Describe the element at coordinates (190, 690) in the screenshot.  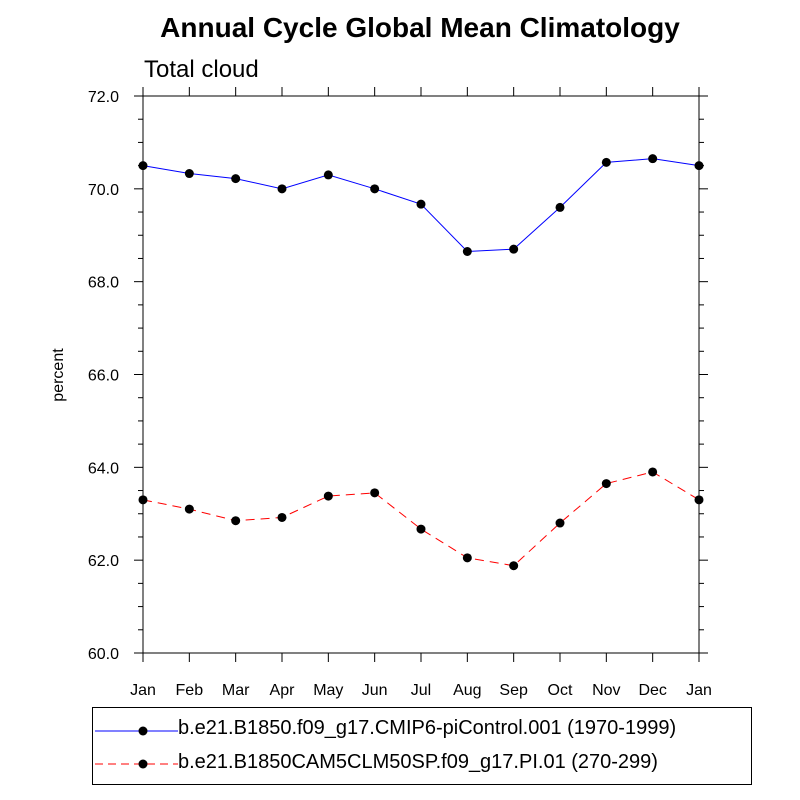
I see `x-tick-label: Feb` at that location.